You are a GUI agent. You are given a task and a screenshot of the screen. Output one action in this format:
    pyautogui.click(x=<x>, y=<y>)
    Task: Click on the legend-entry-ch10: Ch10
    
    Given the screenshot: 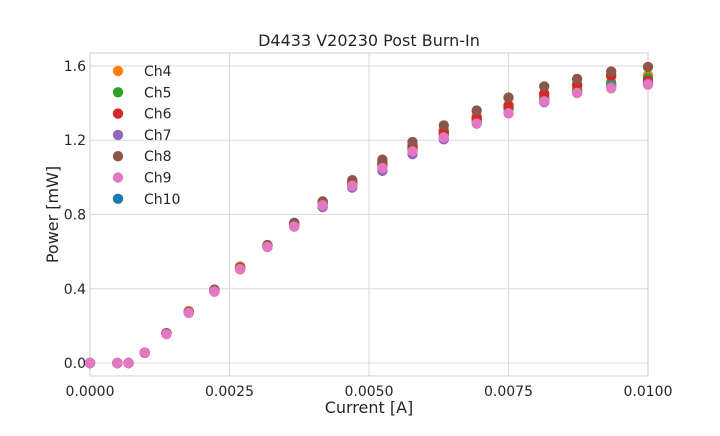 What is the action you would take?
    pyautogui.click(x=146, y=200)
    